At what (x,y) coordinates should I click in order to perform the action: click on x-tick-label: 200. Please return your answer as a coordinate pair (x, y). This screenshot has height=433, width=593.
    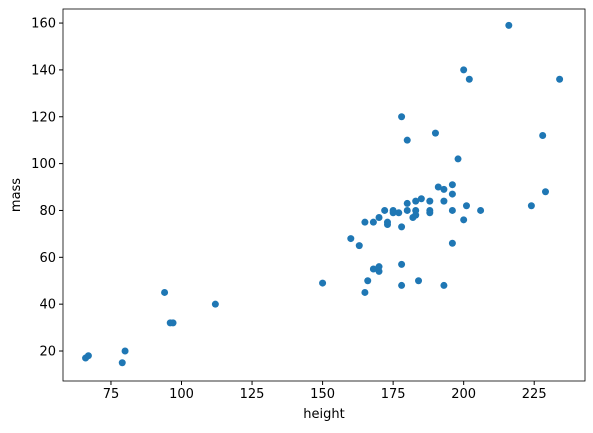
    Looking at the image, I should click on (463, 394).